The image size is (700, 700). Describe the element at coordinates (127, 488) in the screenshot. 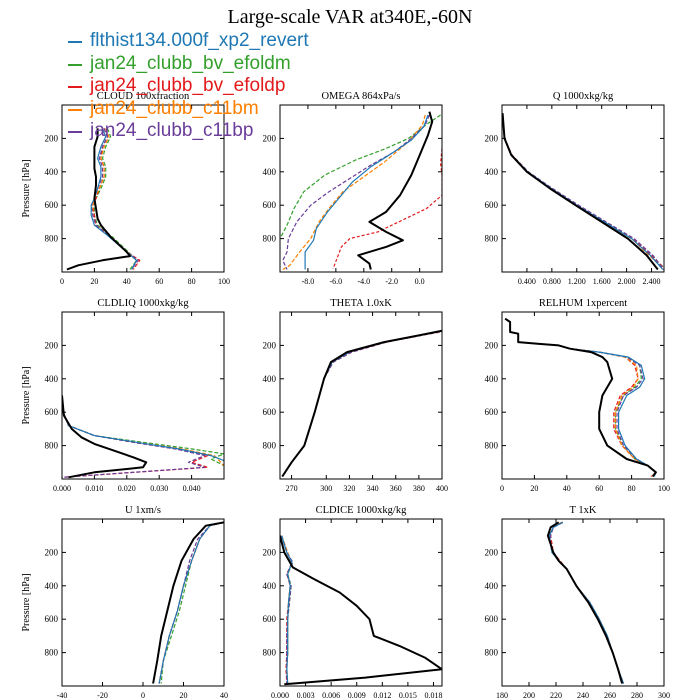

I see `x-tick-label: 0.020` at that location.